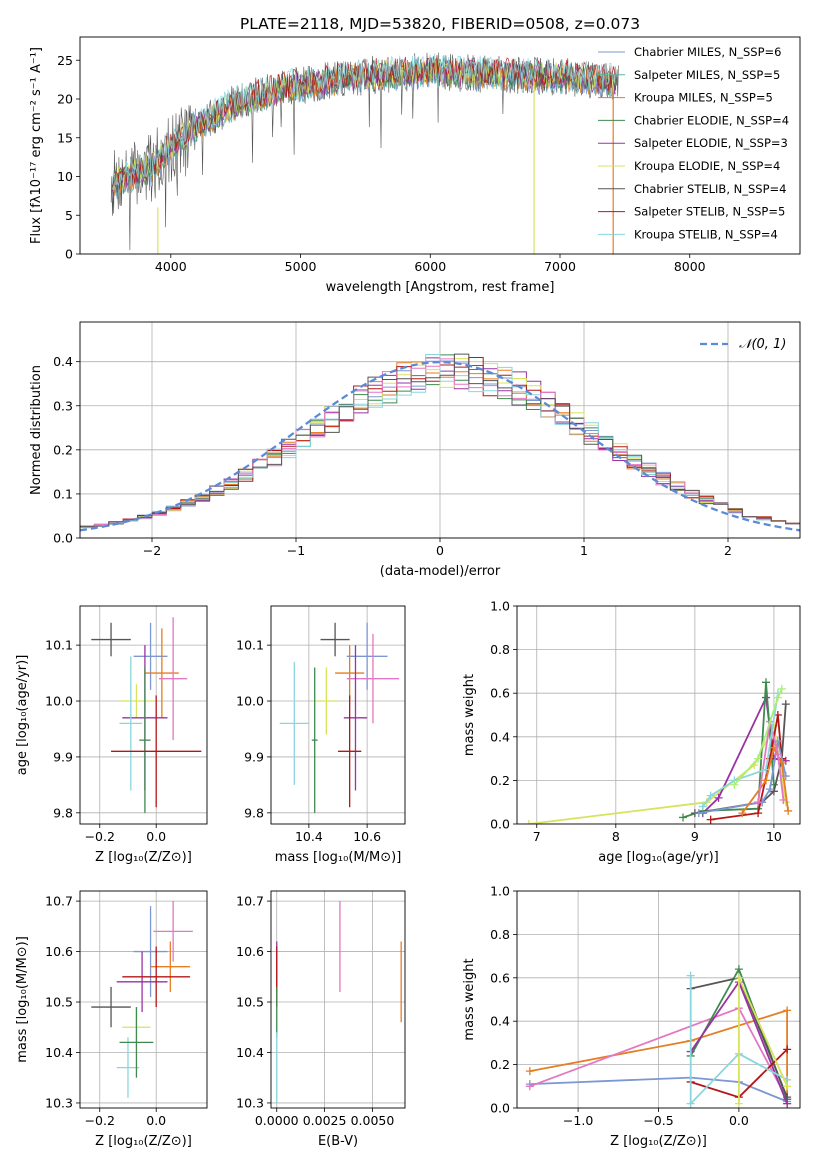 The height and width of the screenshot is (1170, 819). What do you see at coordinates (658, 1141) in the screenshot?
I see `x-axis-label: Z [log₁₀(Z/Z⊙)]` at bounding box center [658, 1141].